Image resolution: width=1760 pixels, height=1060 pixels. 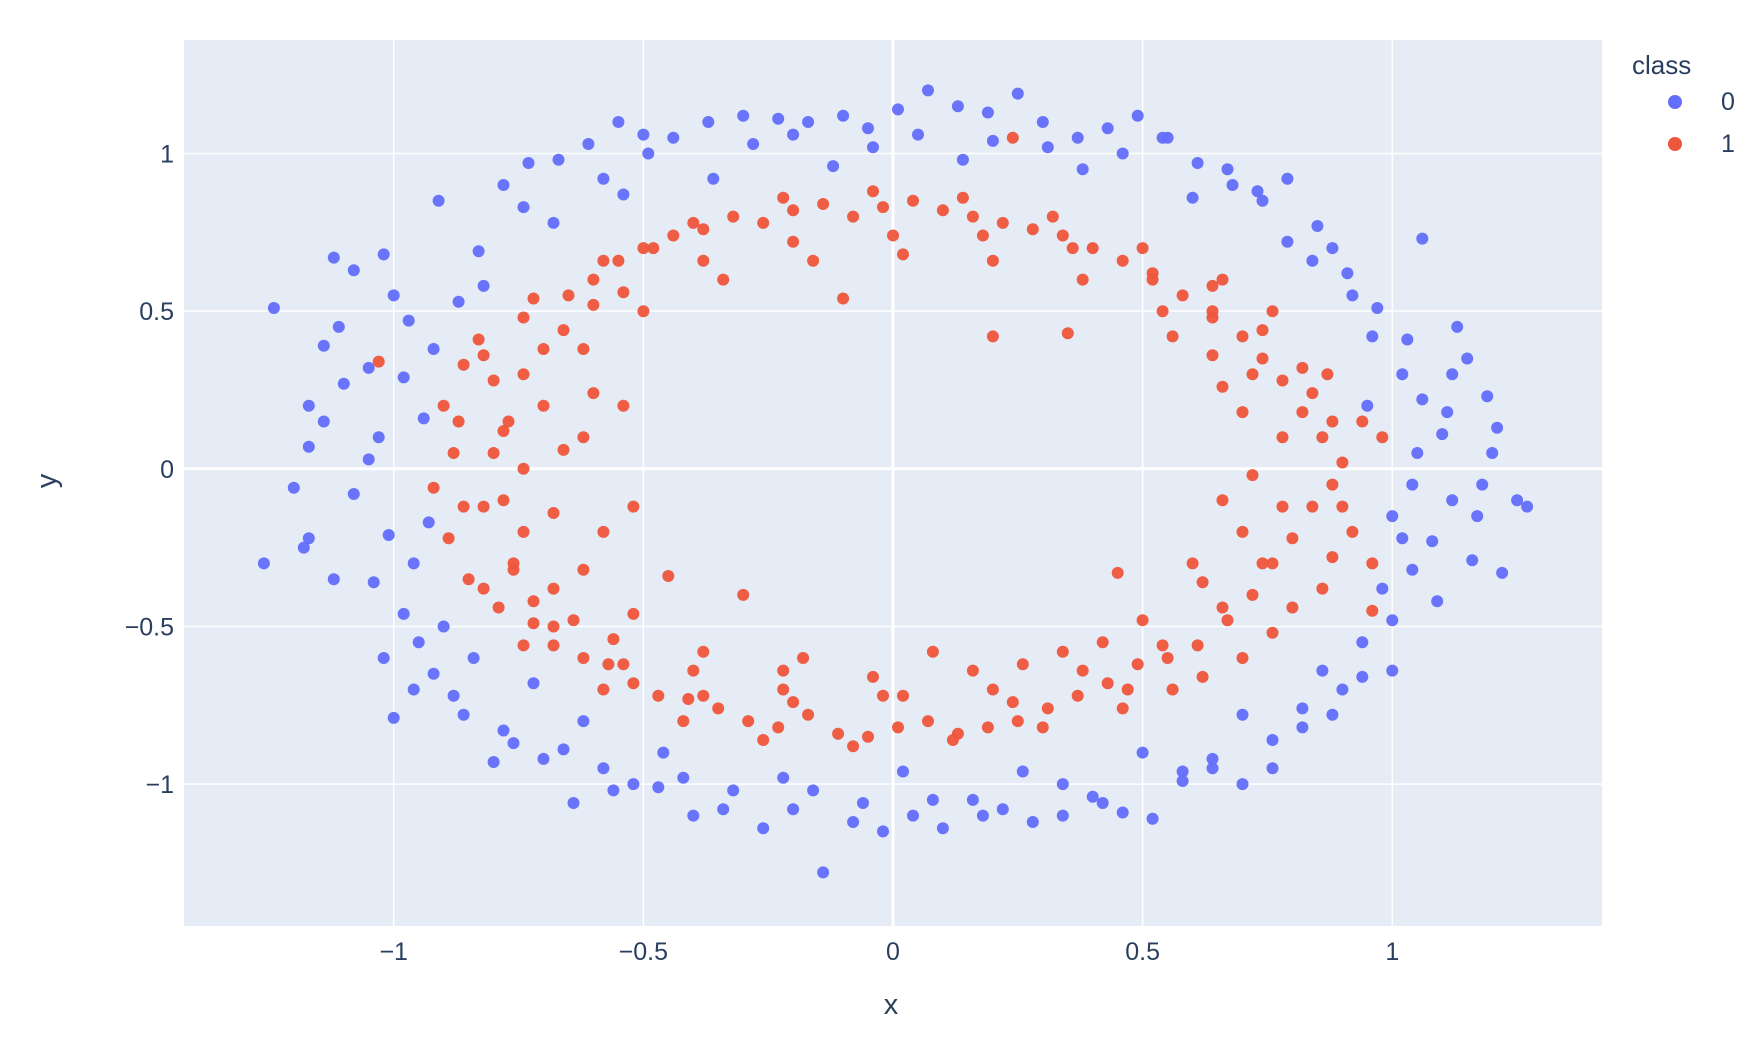 What do you see at coordinates (893, 952) in the screenshot?
I see `x-tick-label: 0` at bounding box center [893, 952].